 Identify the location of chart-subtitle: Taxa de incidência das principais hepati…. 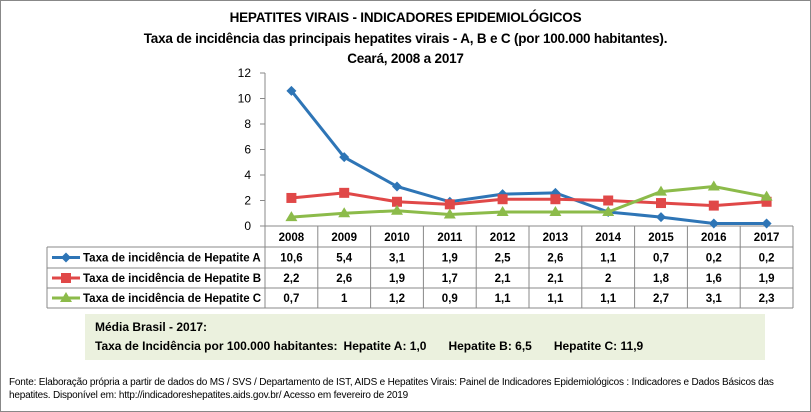
(405, 38).